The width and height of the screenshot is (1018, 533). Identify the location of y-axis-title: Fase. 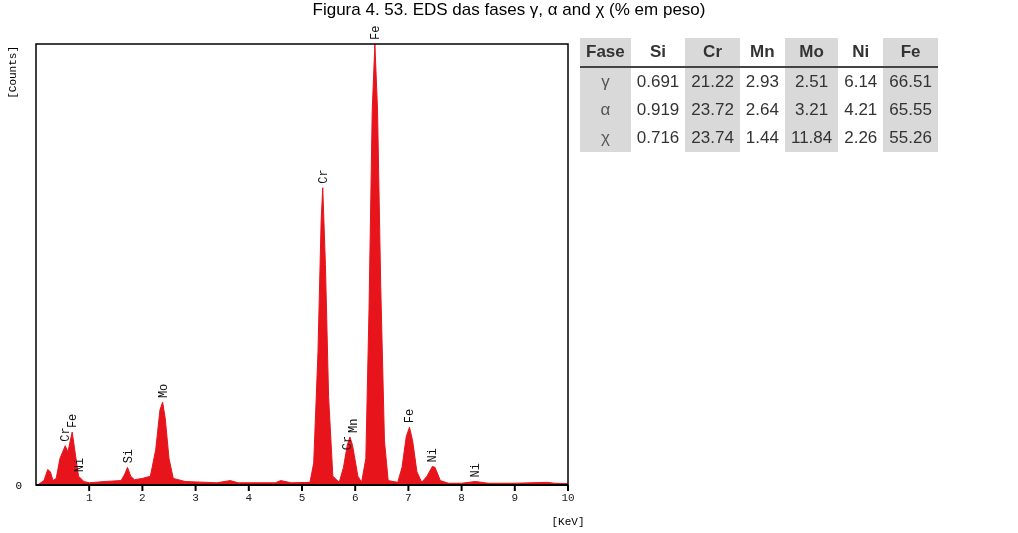
(605, 52).